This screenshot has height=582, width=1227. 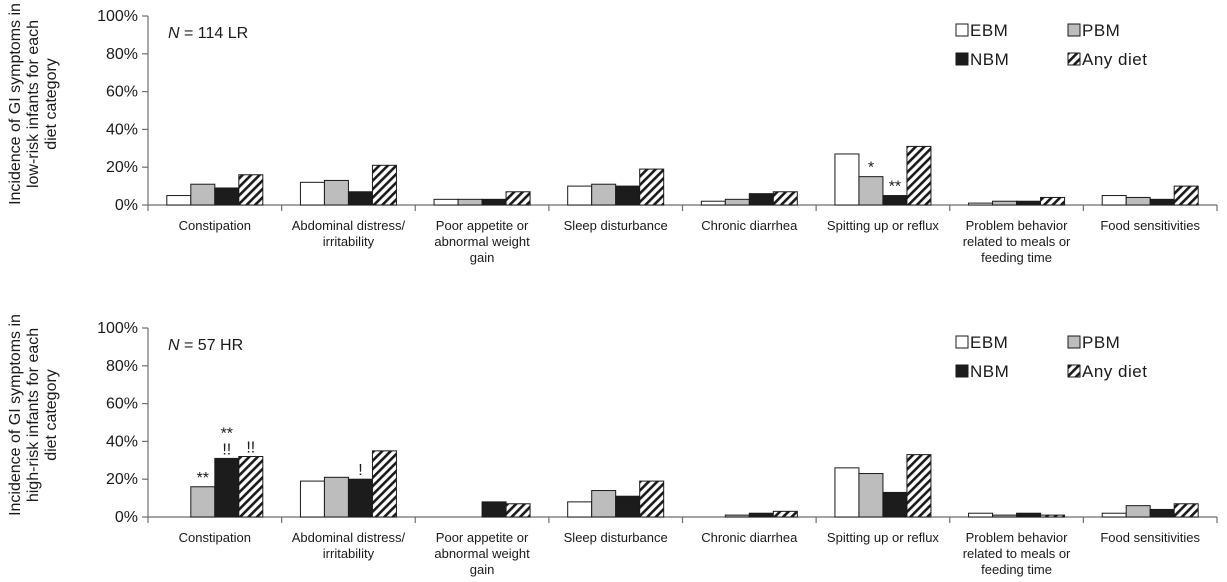 I want to click on sample-size-symbol: N, so click(x=176, y=345).